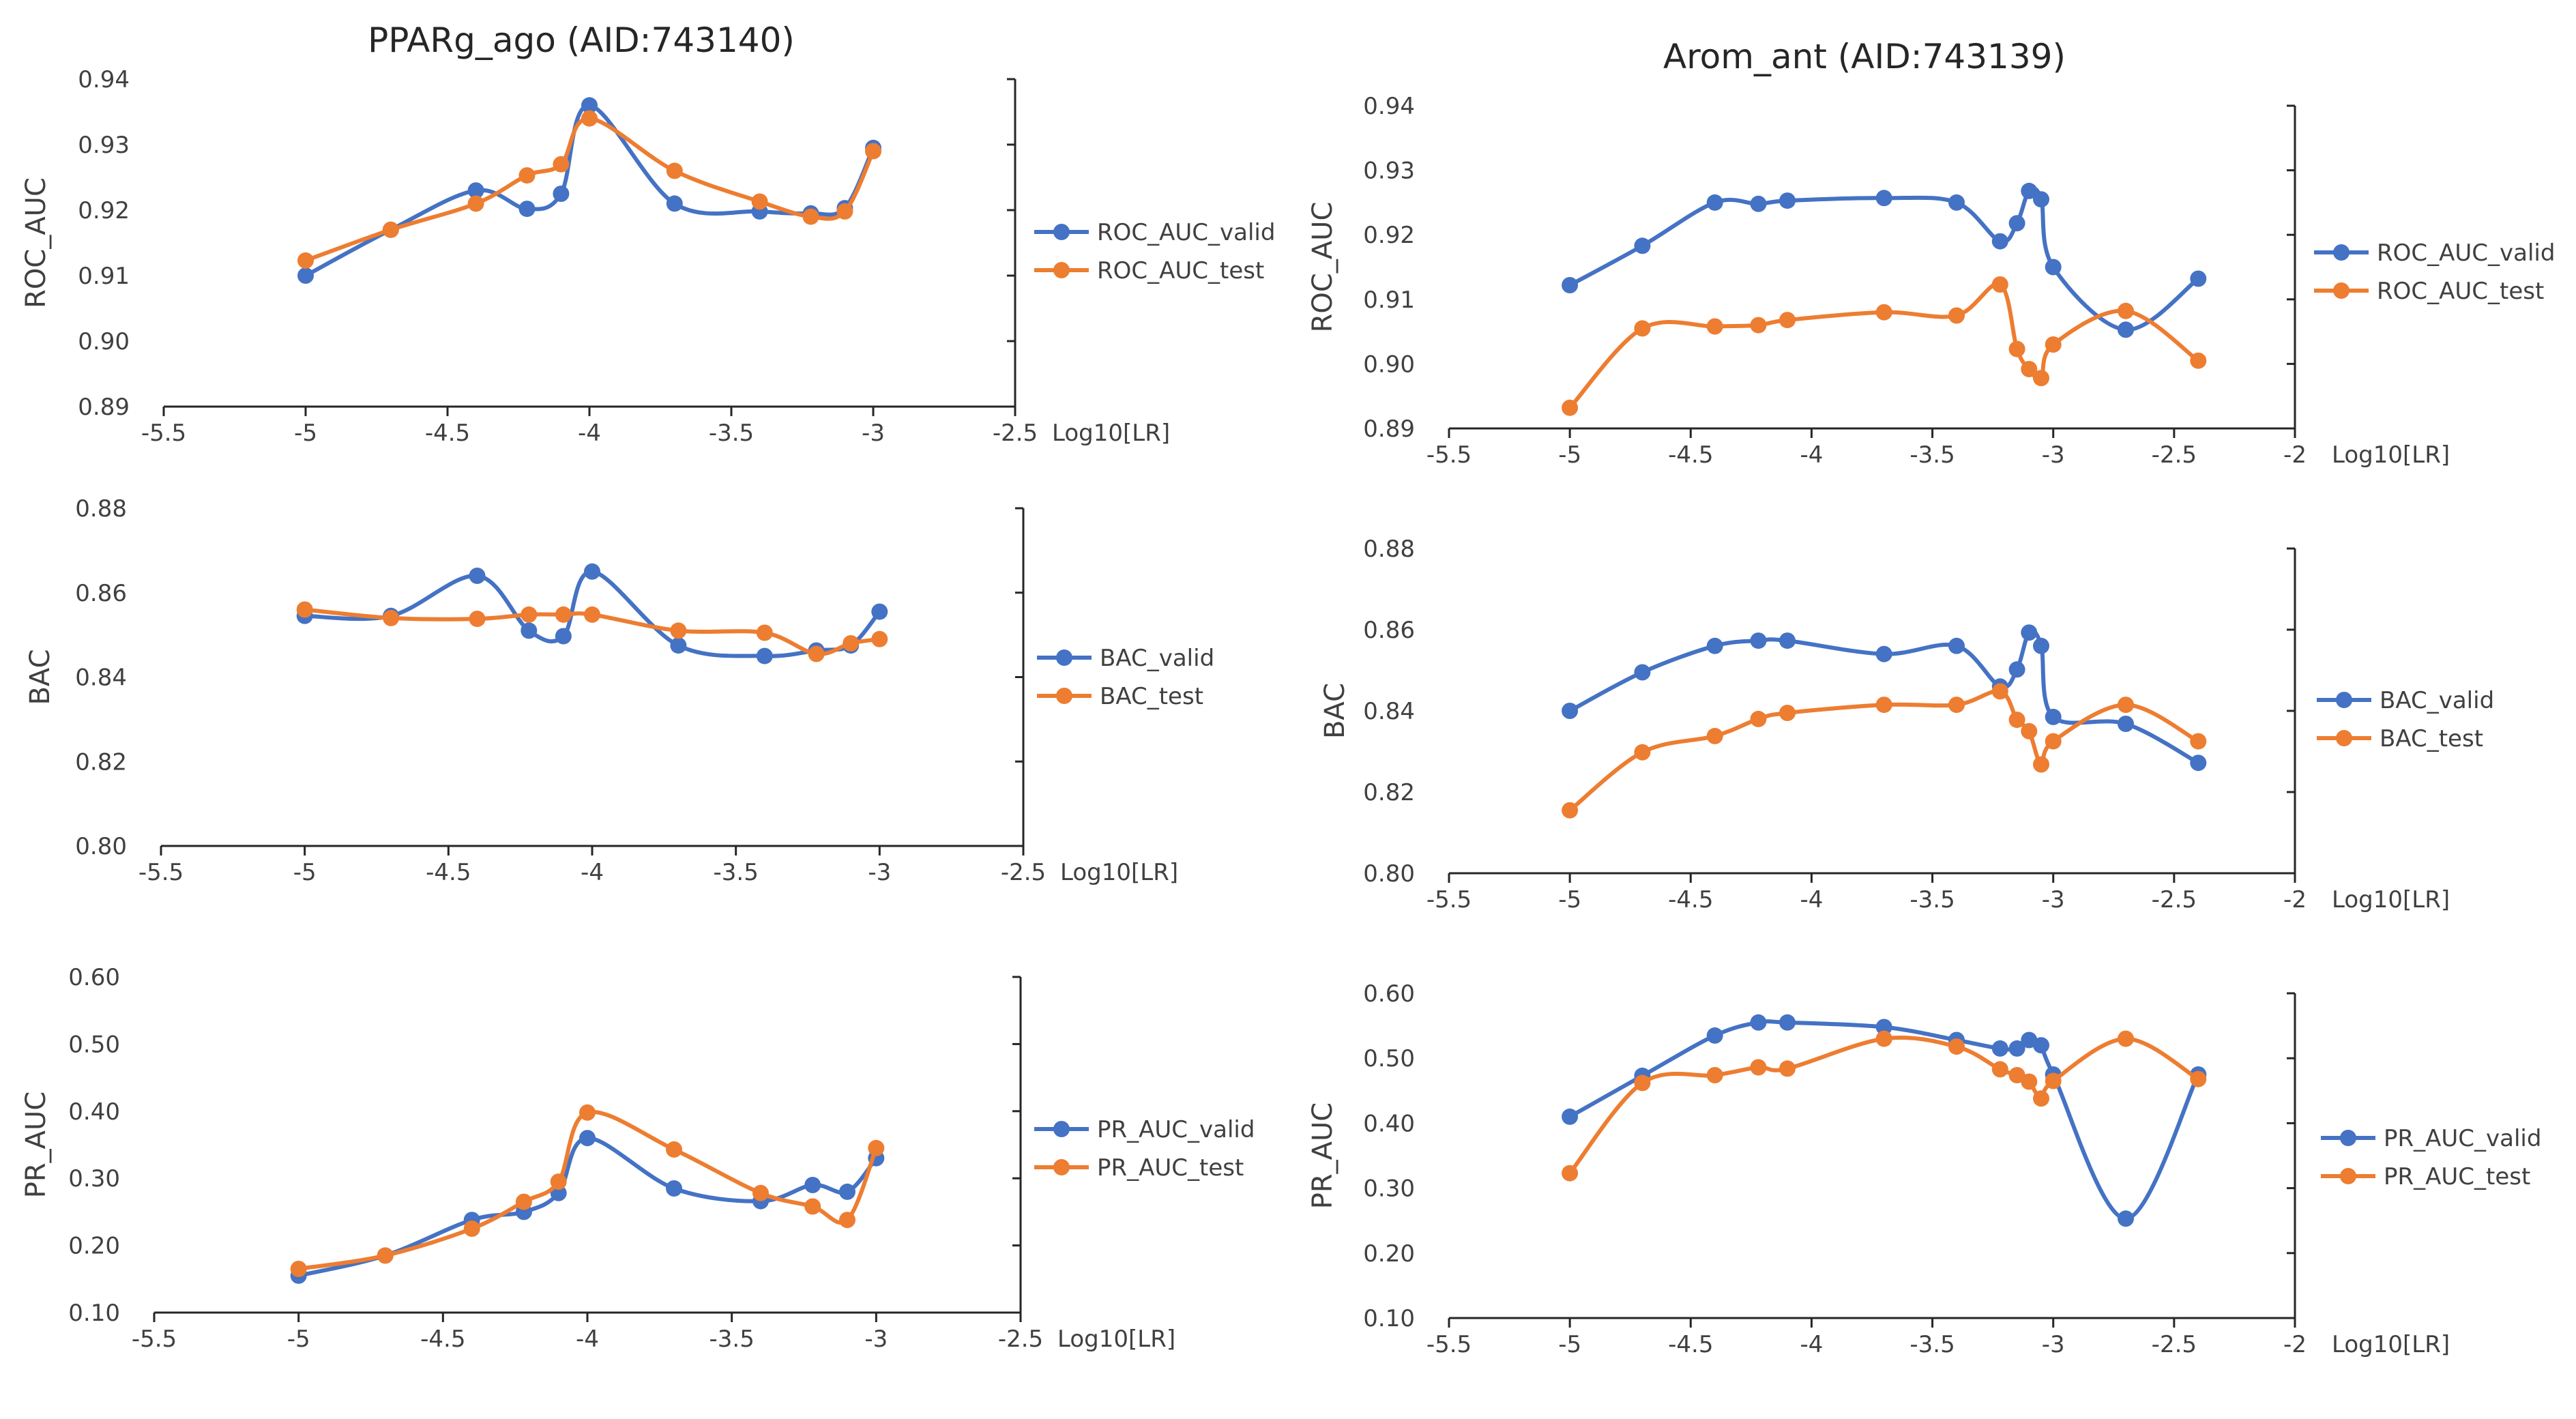 The image size is (2576, 1419). I want to click on legend-label: BAC_test, so click(2431, 738).